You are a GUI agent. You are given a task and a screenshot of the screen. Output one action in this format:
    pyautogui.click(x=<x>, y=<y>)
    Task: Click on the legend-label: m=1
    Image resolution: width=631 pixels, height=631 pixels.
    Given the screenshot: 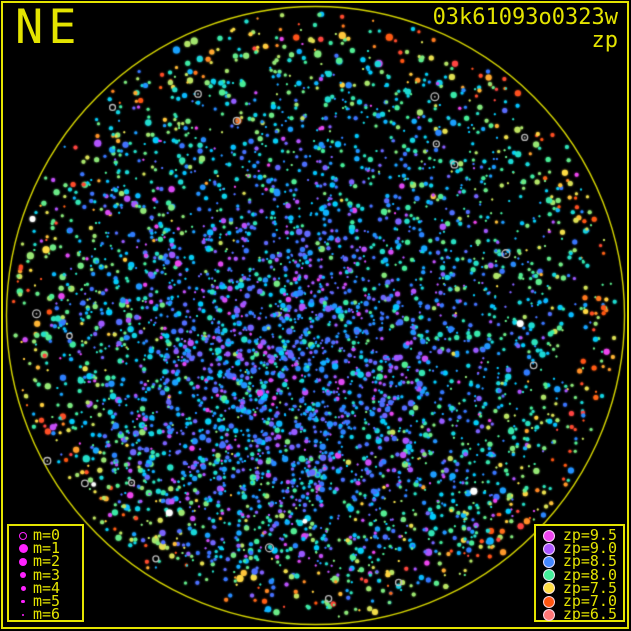 What is the action you would take?
    pyautogui.click(x=47, y=548)
    